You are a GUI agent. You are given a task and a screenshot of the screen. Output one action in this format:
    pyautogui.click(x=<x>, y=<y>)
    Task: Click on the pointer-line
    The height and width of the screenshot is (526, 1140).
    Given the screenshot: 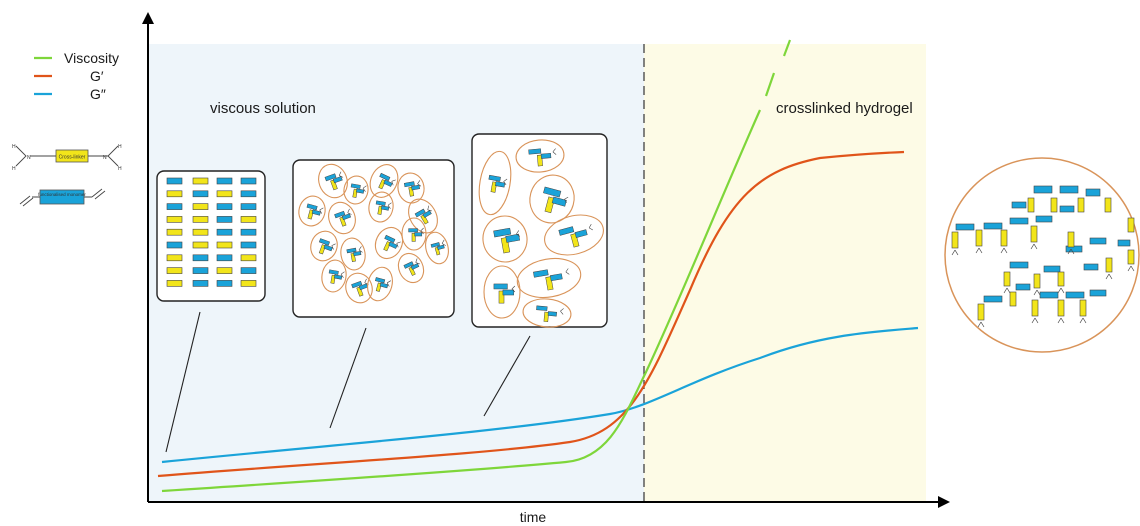 What is the action you would take?
    pyautogui.click(x=507, y=376)
    